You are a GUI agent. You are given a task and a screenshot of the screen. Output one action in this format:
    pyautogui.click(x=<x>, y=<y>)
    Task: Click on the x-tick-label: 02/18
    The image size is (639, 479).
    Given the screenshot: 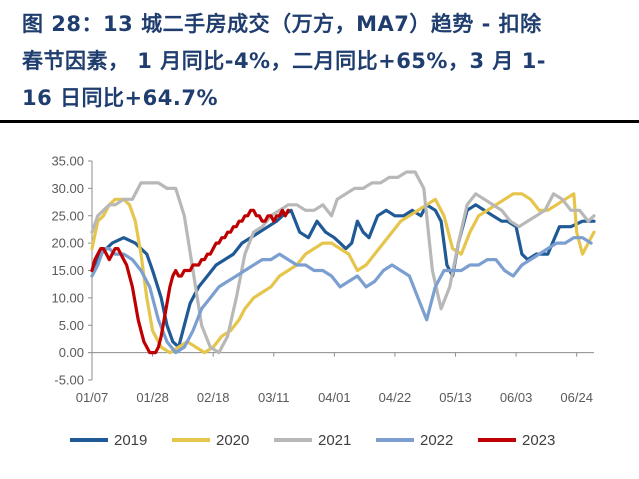 What is the action you would take?
    pyautogui.click(x=213, y=397)
    